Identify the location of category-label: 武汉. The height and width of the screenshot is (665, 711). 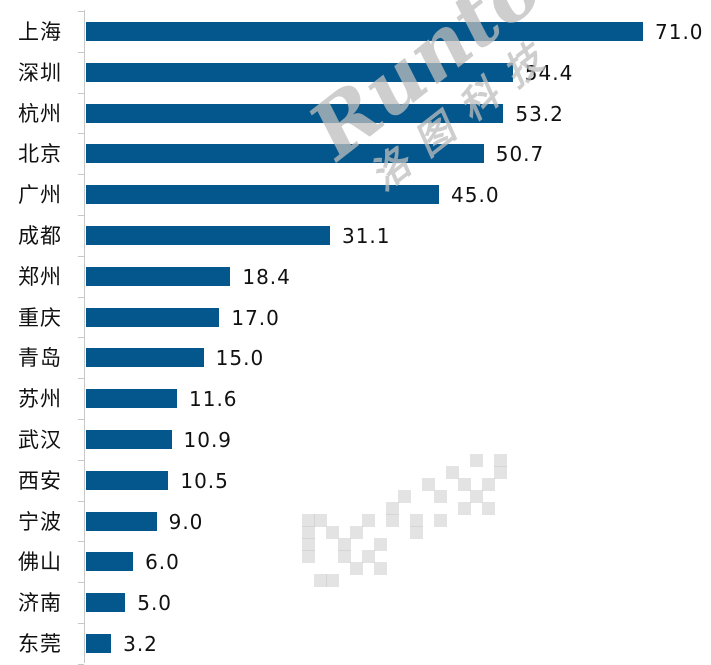
(40, 440).